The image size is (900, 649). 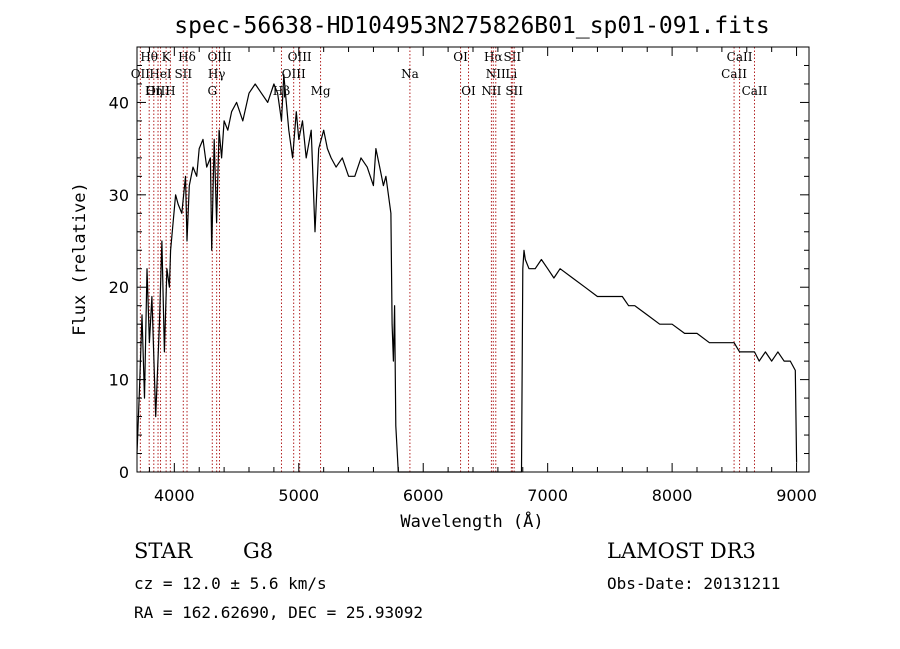 I want to click on marker-label: Hη, so click(x=154, y=91).